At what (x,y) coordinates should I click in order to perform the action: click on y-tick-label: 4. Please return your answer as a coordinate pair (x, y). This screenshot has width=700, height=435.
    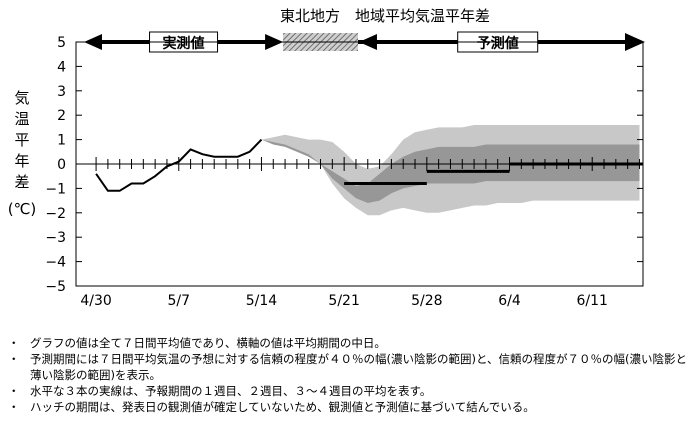
    Looking at the image, I should click on (61, 67).